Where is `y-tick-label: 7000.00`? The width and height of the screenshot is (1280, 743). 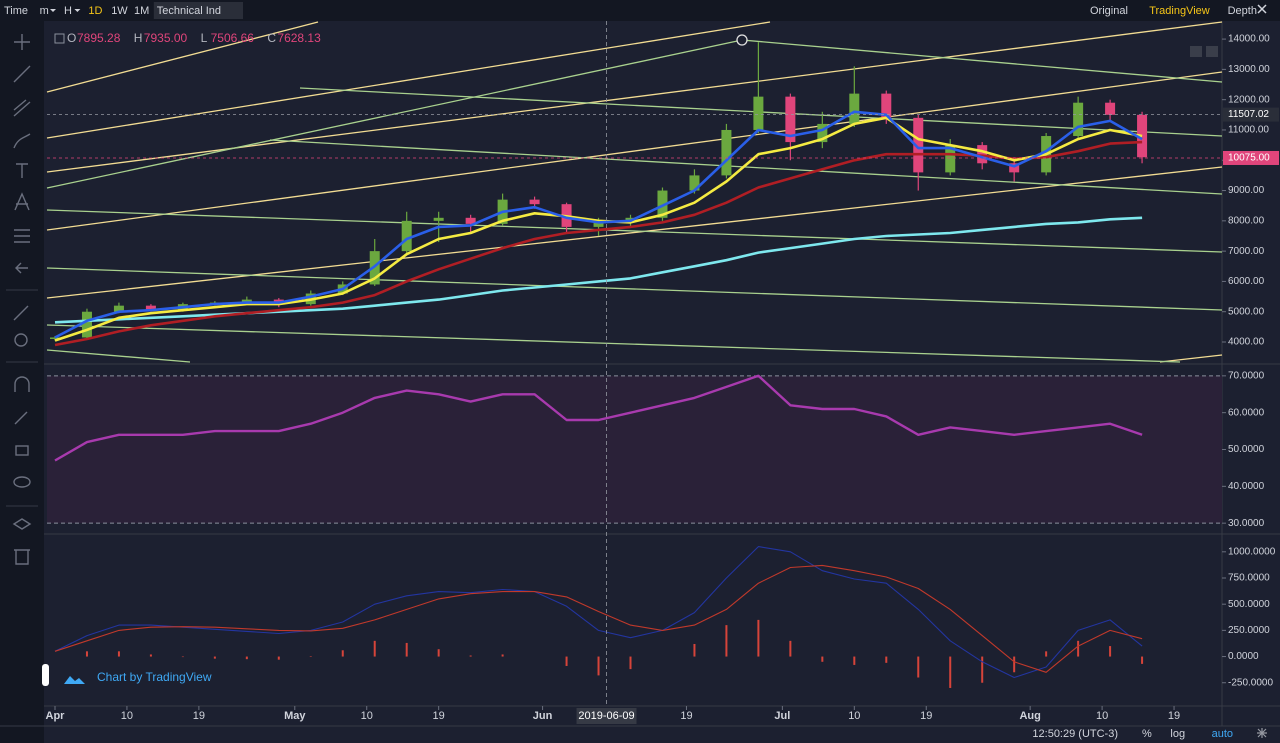
y-tick-label: 7000.00 is located at coordinates (1246, 251).